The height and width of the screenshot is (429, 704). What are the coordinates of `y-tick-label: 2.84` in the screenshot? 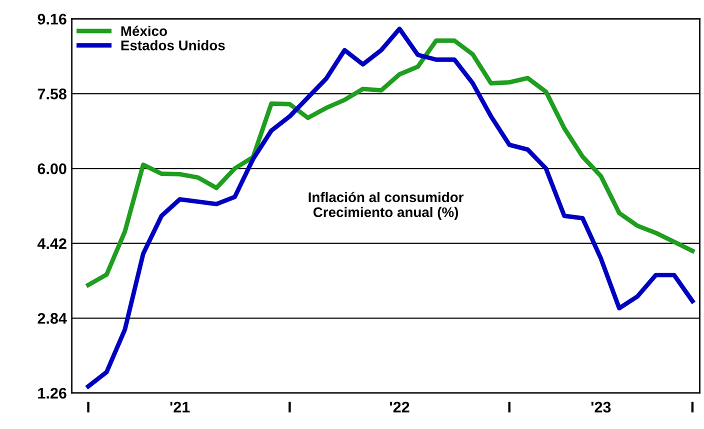 It's located at (52, 318).